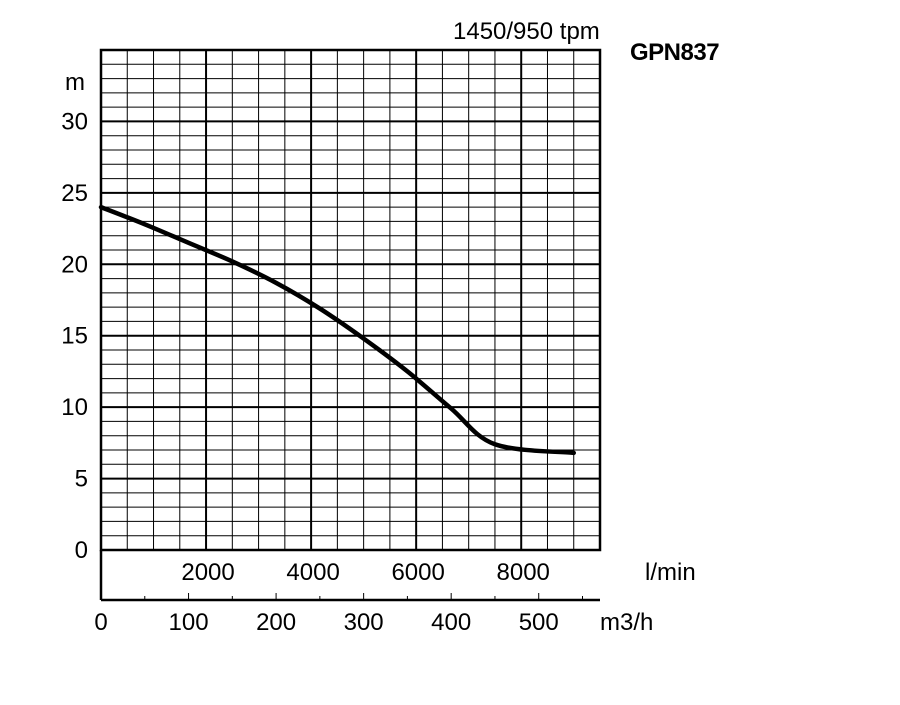 This screenshot has width=900, height=705. I want to click on speed-label: 1450/950 tpm, so click(526, 31).